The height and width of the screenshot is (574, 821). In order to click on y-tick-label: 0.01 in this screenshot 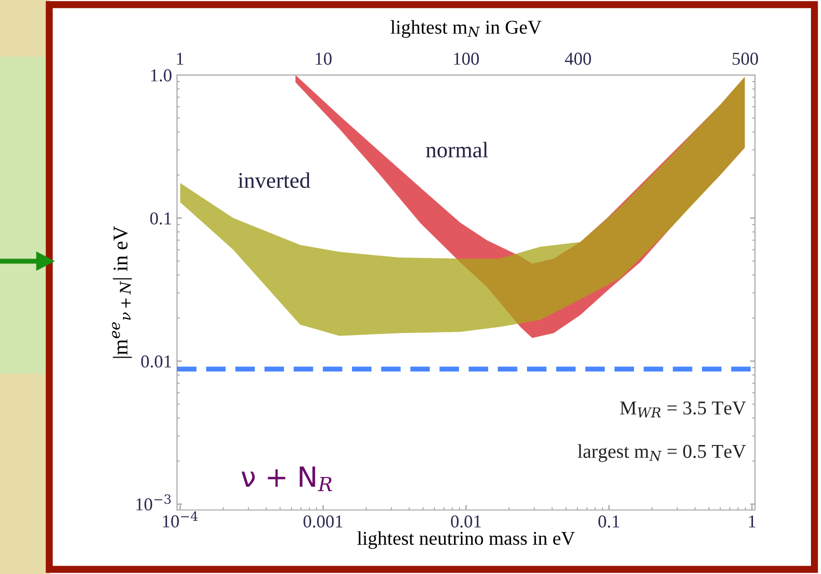, I will do `click(156, 361)`.